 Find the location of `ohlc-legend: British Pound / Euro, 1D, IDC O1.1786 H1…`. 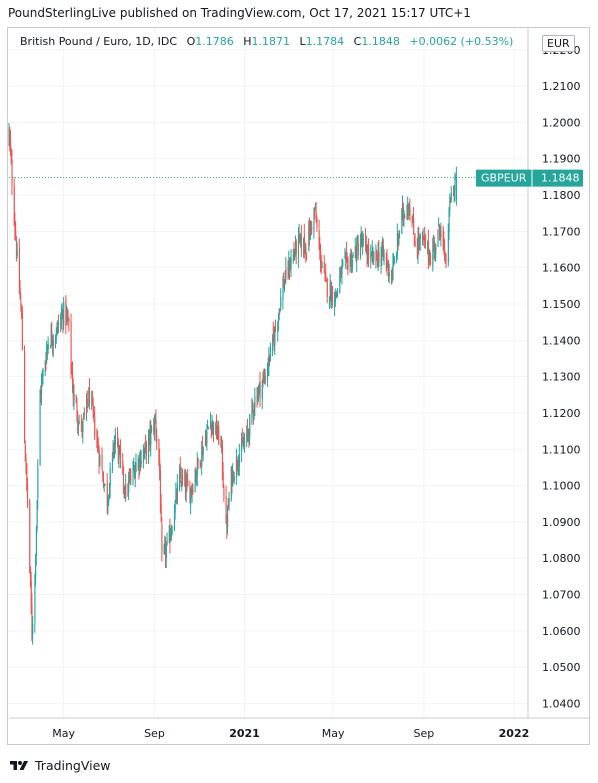

ohlc-legend: British Pound / Euro, 1D, IDC O1.1786 H1… is located at coordinates (267, 41).